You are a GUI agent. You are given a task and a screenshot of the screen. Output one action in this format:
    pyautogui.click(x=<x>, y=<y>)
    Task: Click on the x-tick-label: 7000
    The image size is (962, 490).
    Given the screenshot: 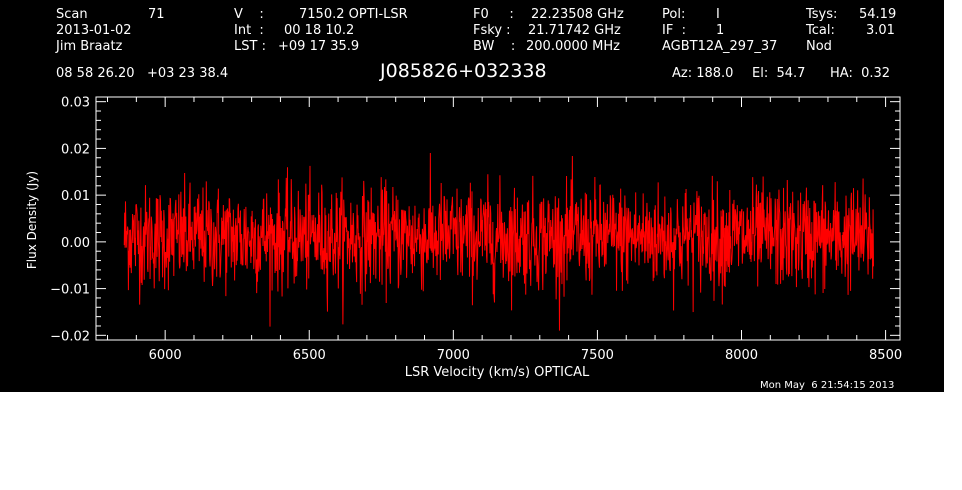 What is the action you would take?
    pyautogui.click(x=453, y=355)
    